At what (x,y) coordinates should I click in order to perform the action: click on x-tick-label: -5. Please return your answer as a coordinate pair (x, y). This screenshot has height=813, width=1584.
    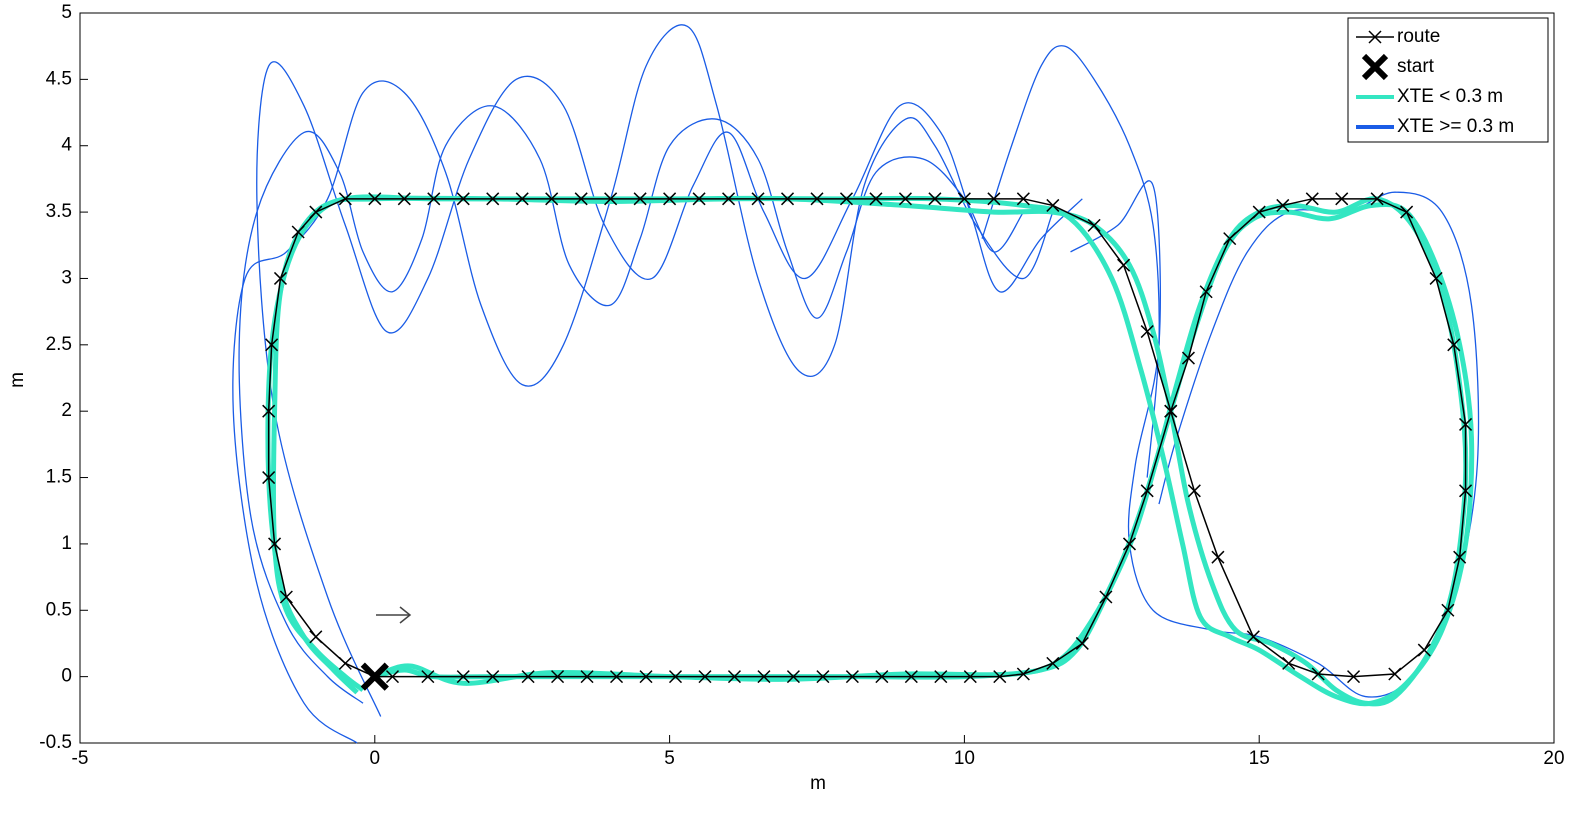
    Looking at the image, I should click on (80, 758).